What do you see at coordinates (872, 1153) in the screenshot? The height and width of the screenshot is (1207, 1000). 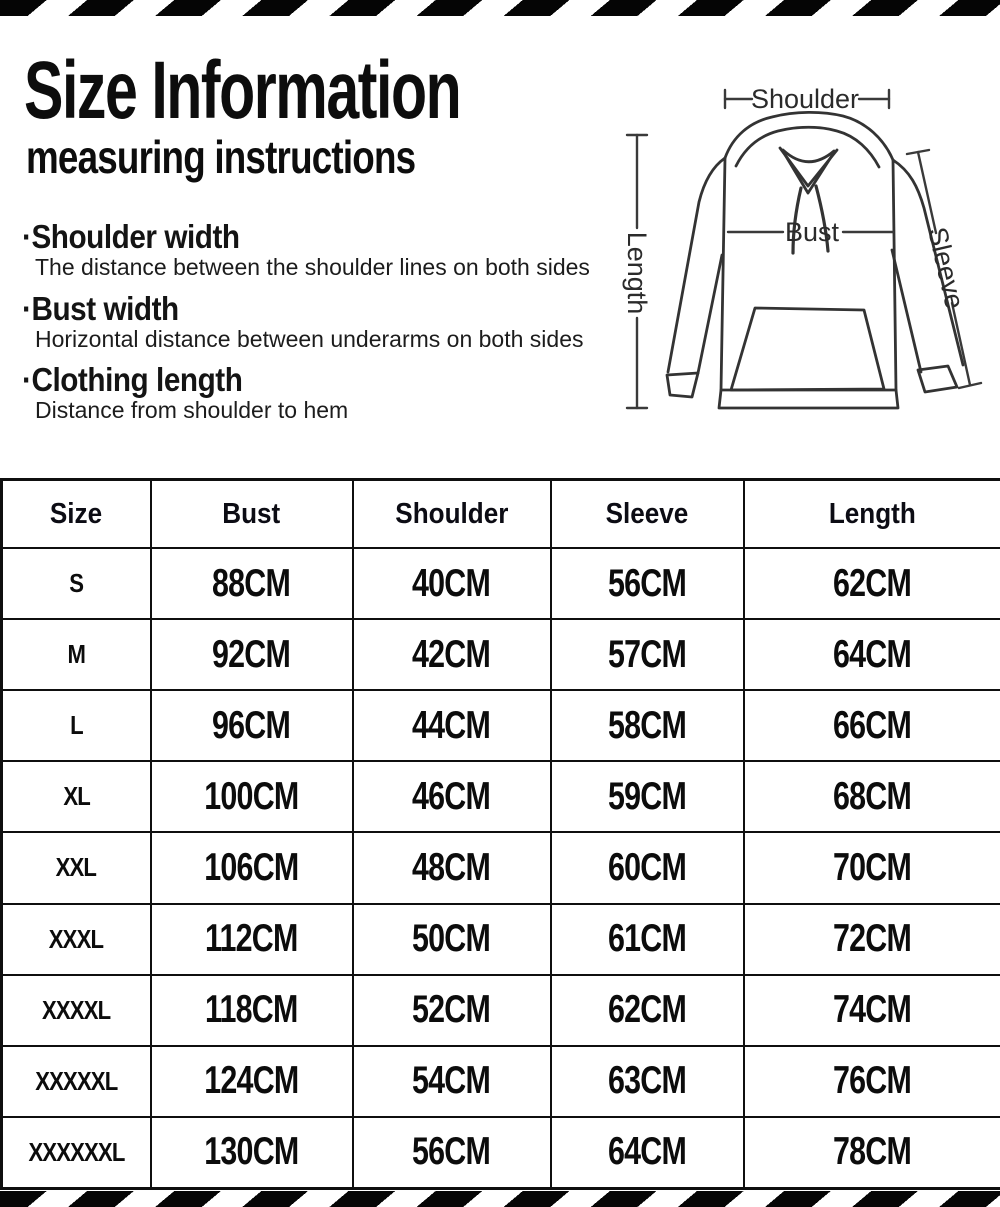 I see `length-cell: 78CM` at bounding box center [872, 1153].